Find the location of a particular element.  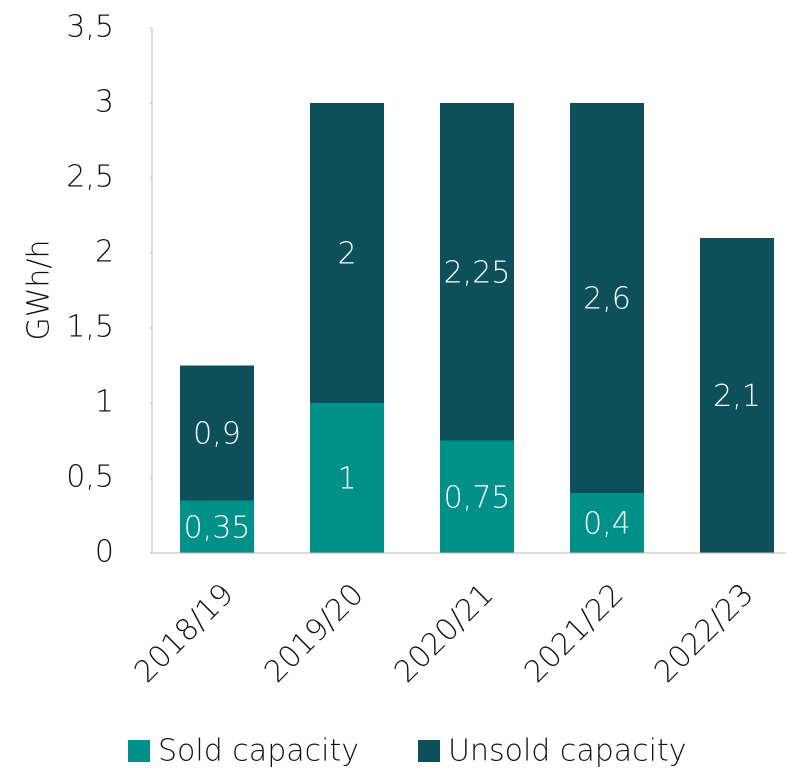

x-tick-label: 2019/20 is located at coordinates (314, 633).